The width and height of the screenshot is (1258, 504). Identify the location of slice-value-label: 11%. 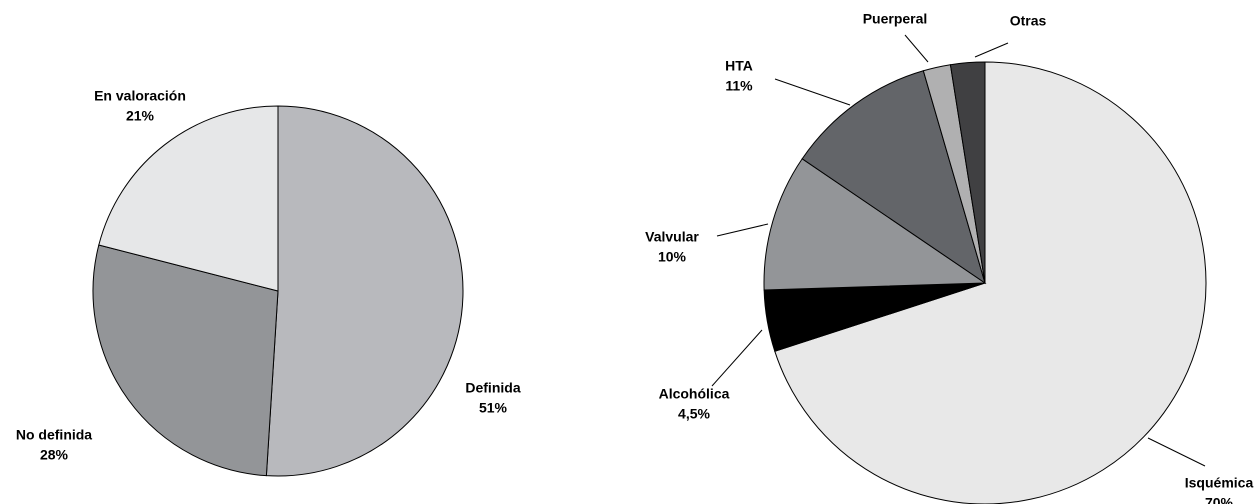
(739, 86).